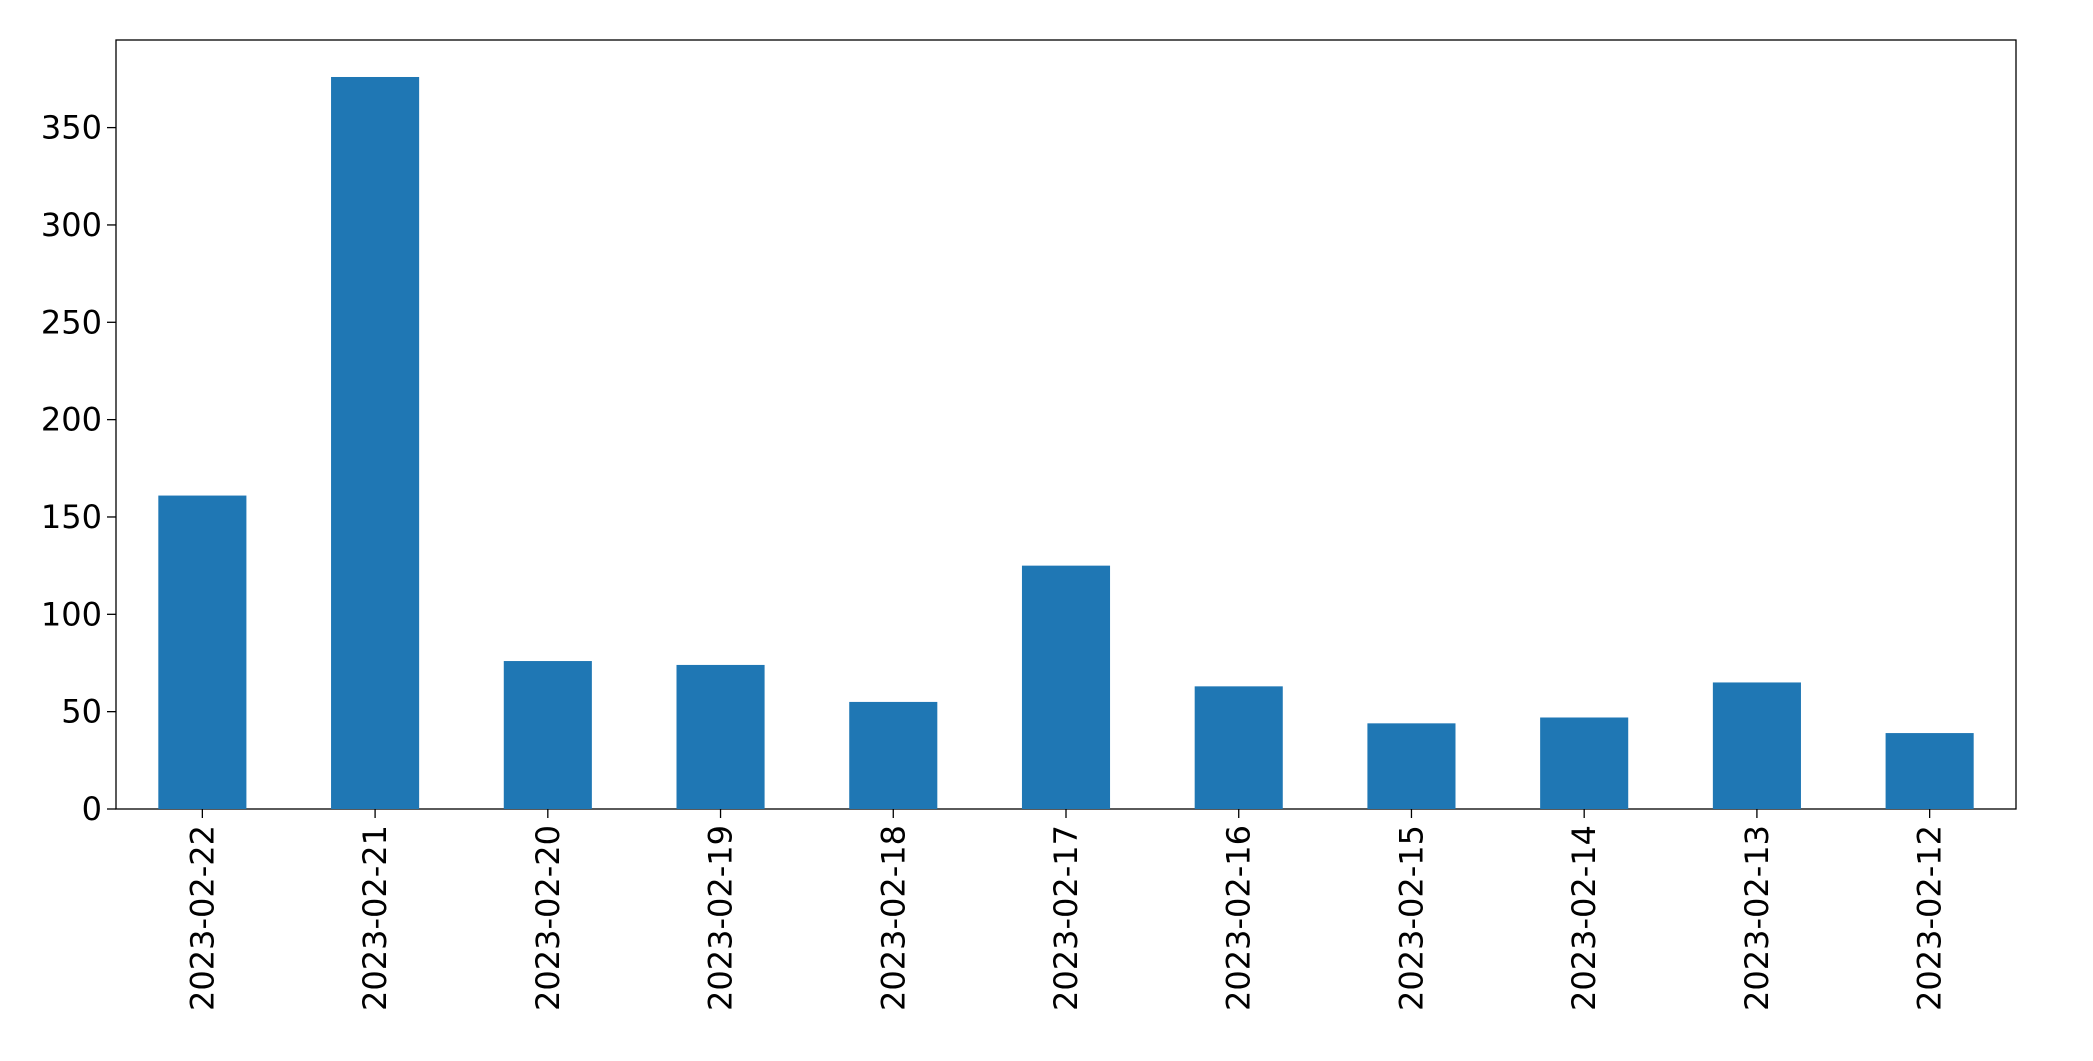 The width and height of the screenshot is (2093, 1061). What do you see at coordinates (1239, 918) in the screenshot?
I see `x-tick-label: 2023-02-16` at bounding box center [1239, 918].